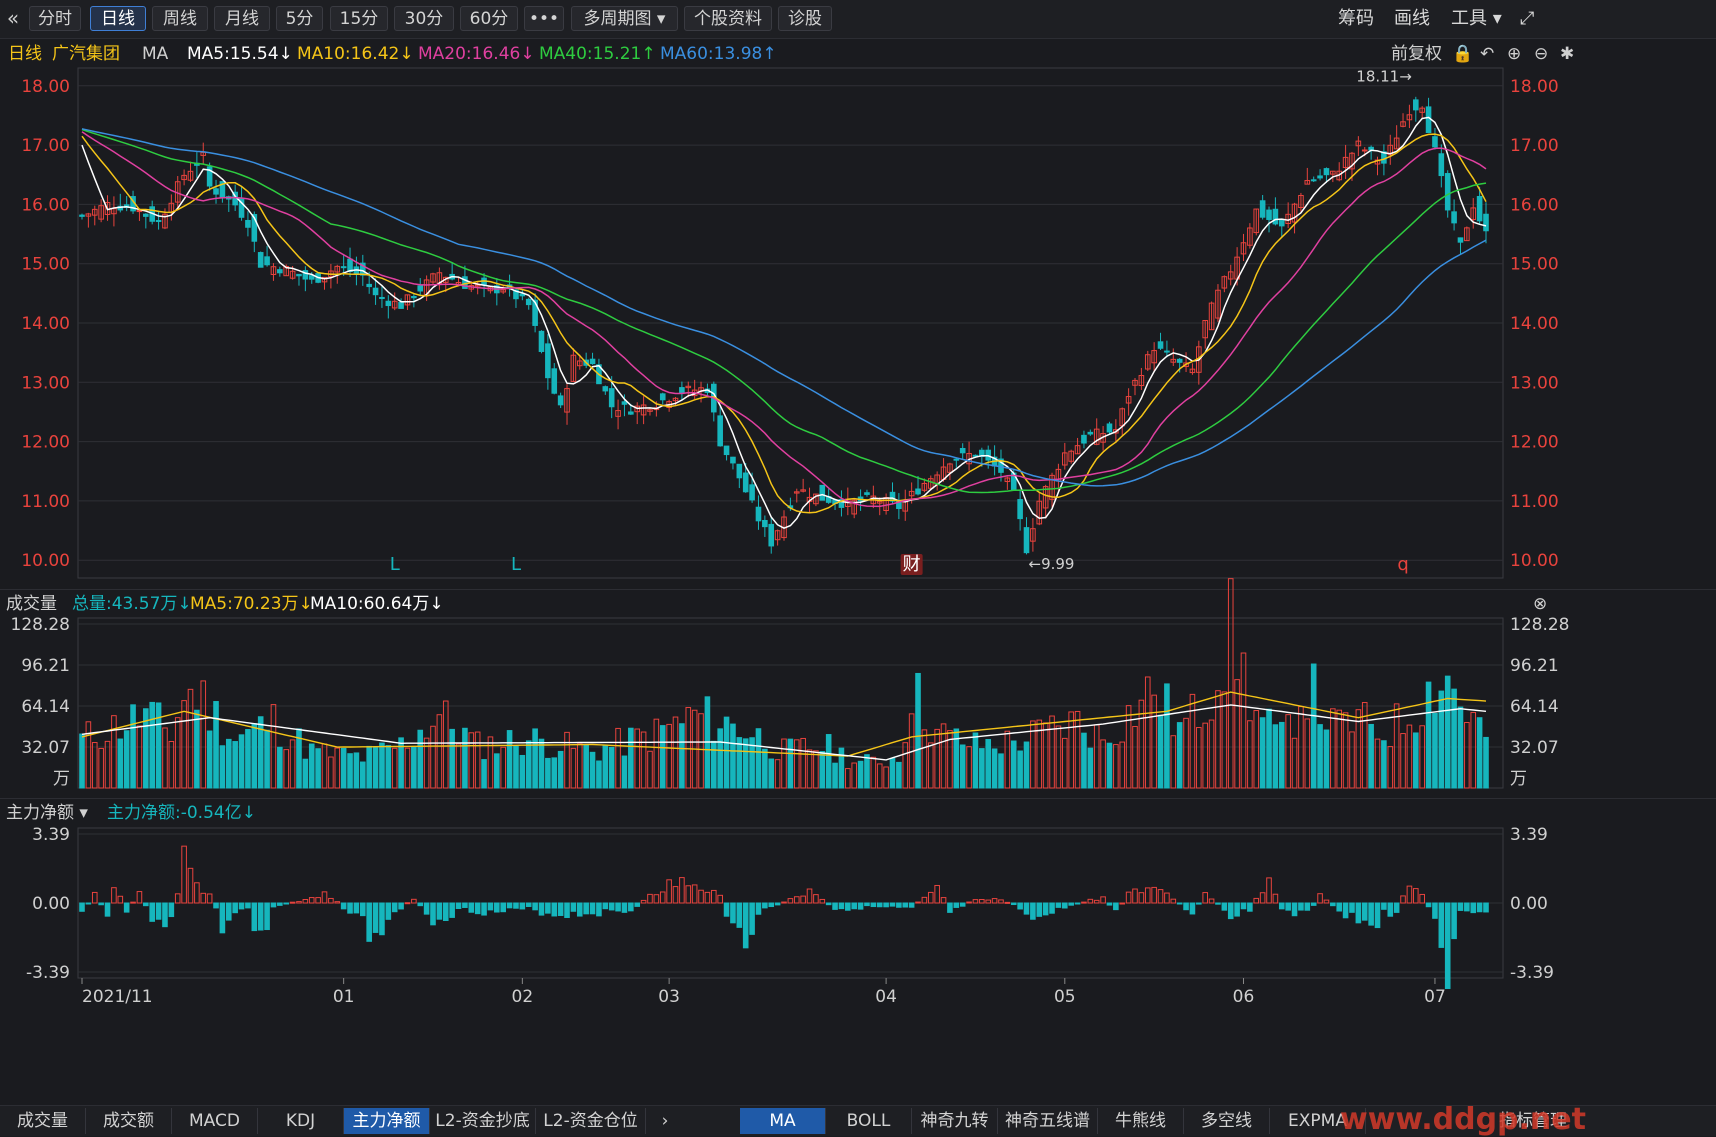 The width and height of the screenshot is (1716, 1137). Describe the element at coordinates (728, 18) in the screenshot. I see `stock-profile-button: 个股资料` at that location.